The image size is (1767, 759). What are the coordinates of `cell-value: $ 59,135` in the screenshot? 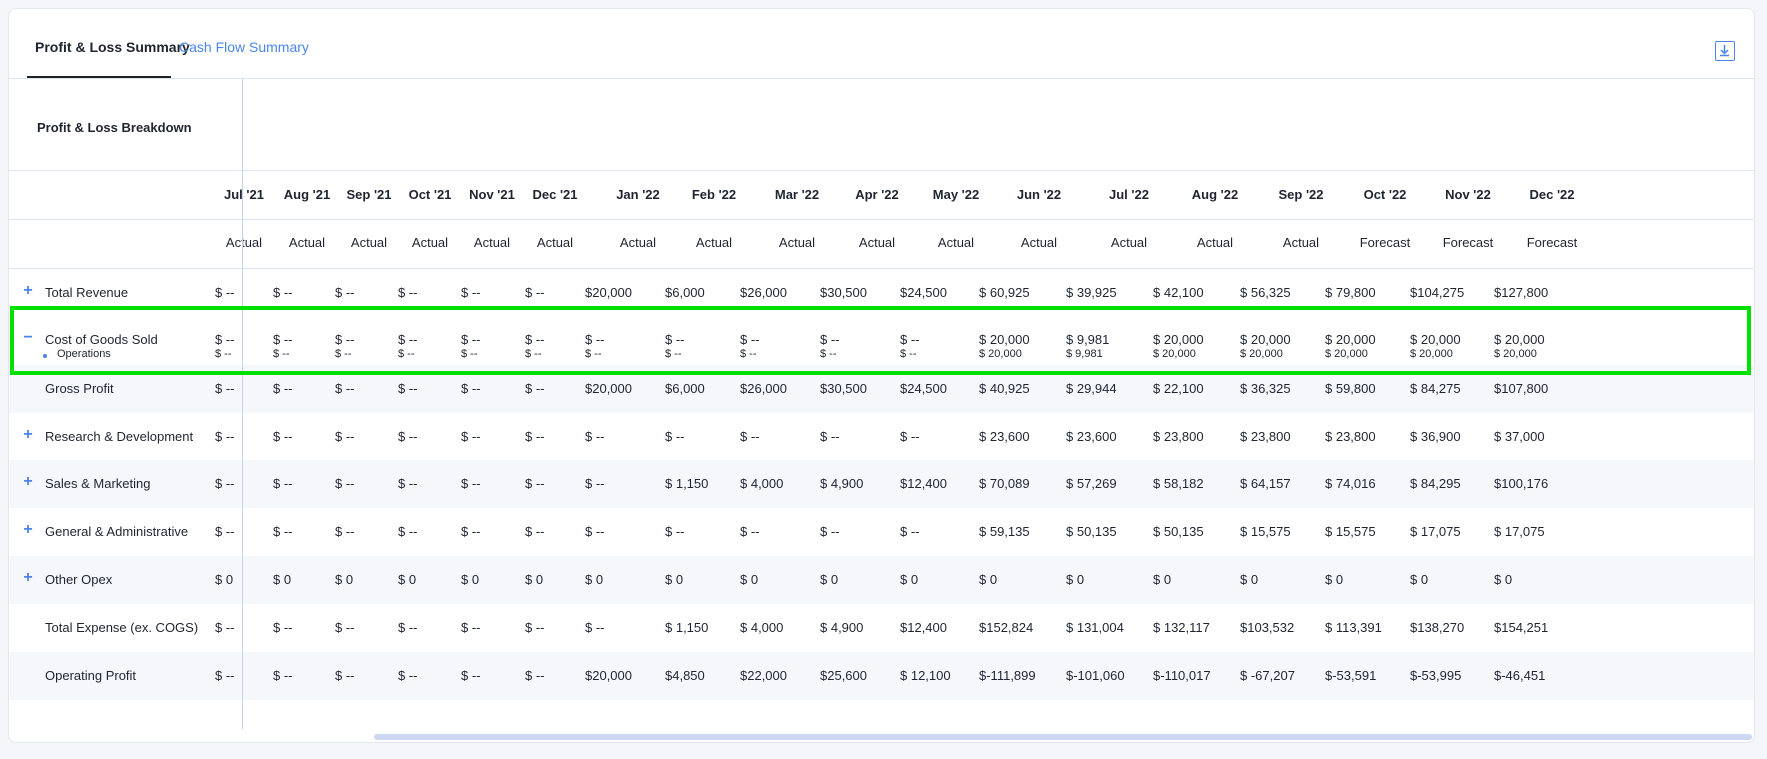 It's located at (1004, 531).